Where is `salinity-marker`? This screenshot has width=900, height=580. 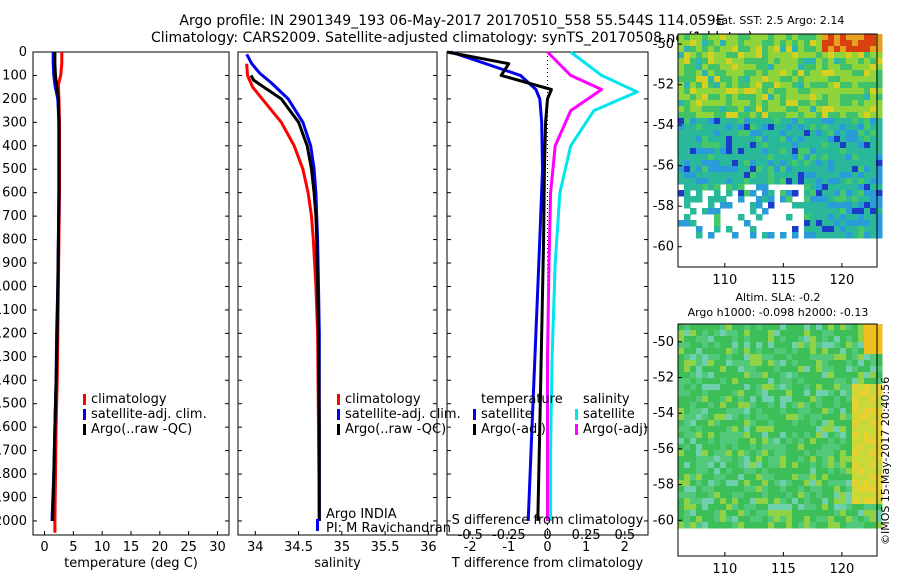
salinity-marker is located at coordinates (317, 525).